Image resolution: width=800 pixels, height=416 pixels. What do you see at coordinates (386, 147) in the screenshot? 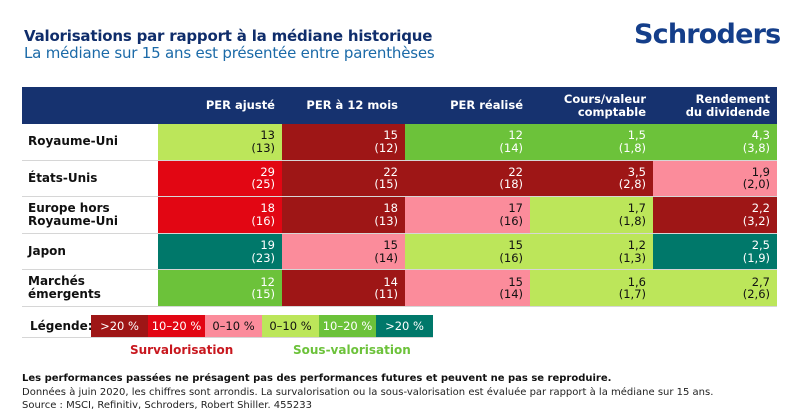
I see `cell-median: (12)` at bounding box center [386, 147].